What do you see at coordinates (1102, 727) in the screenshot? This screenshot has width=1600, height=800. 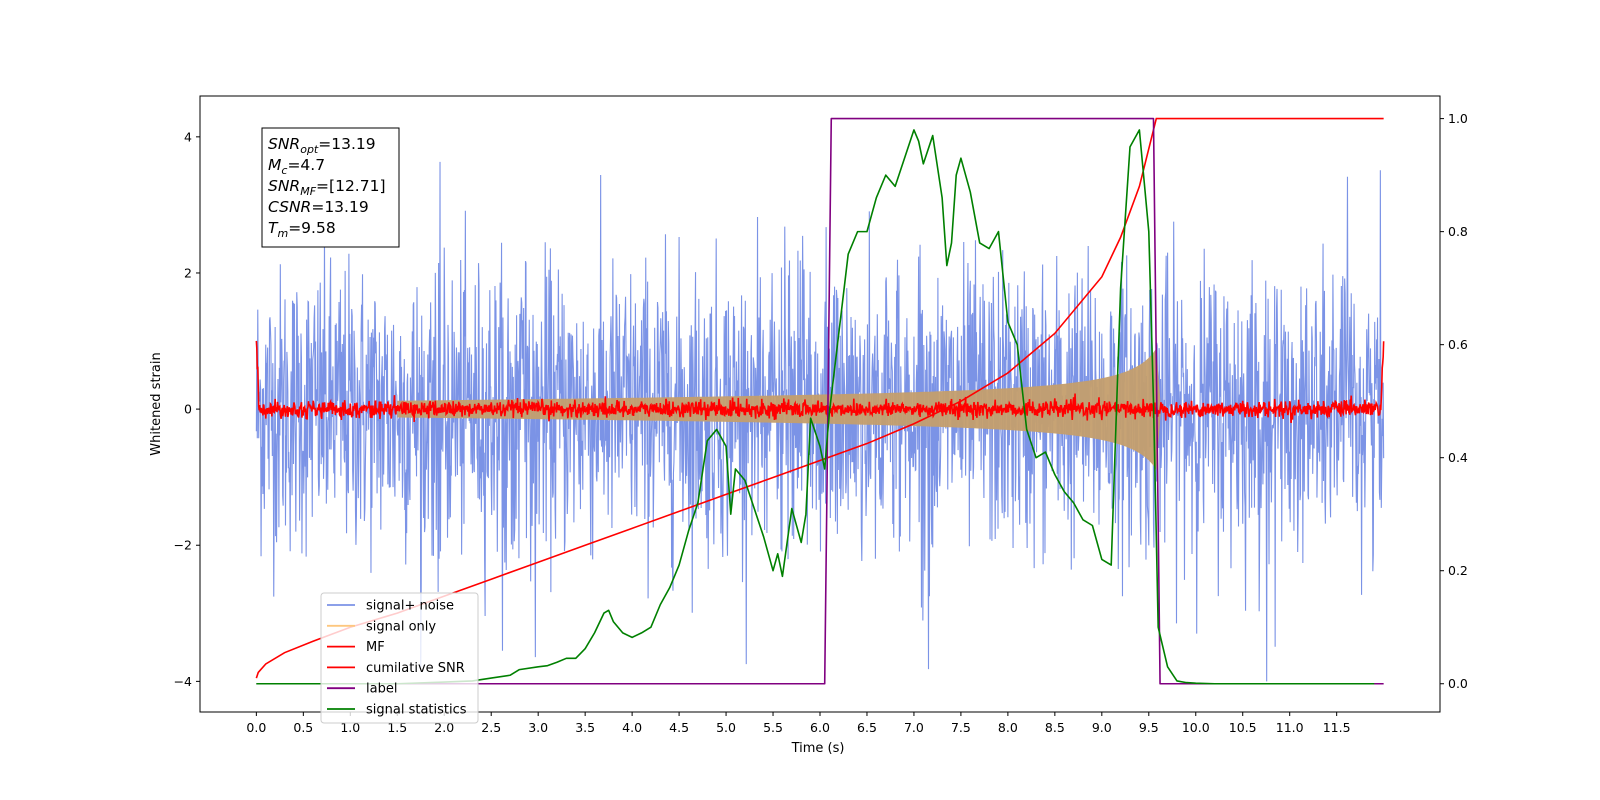 I see `x-tick-label: 9.0` at bounding box center [1102, 727].